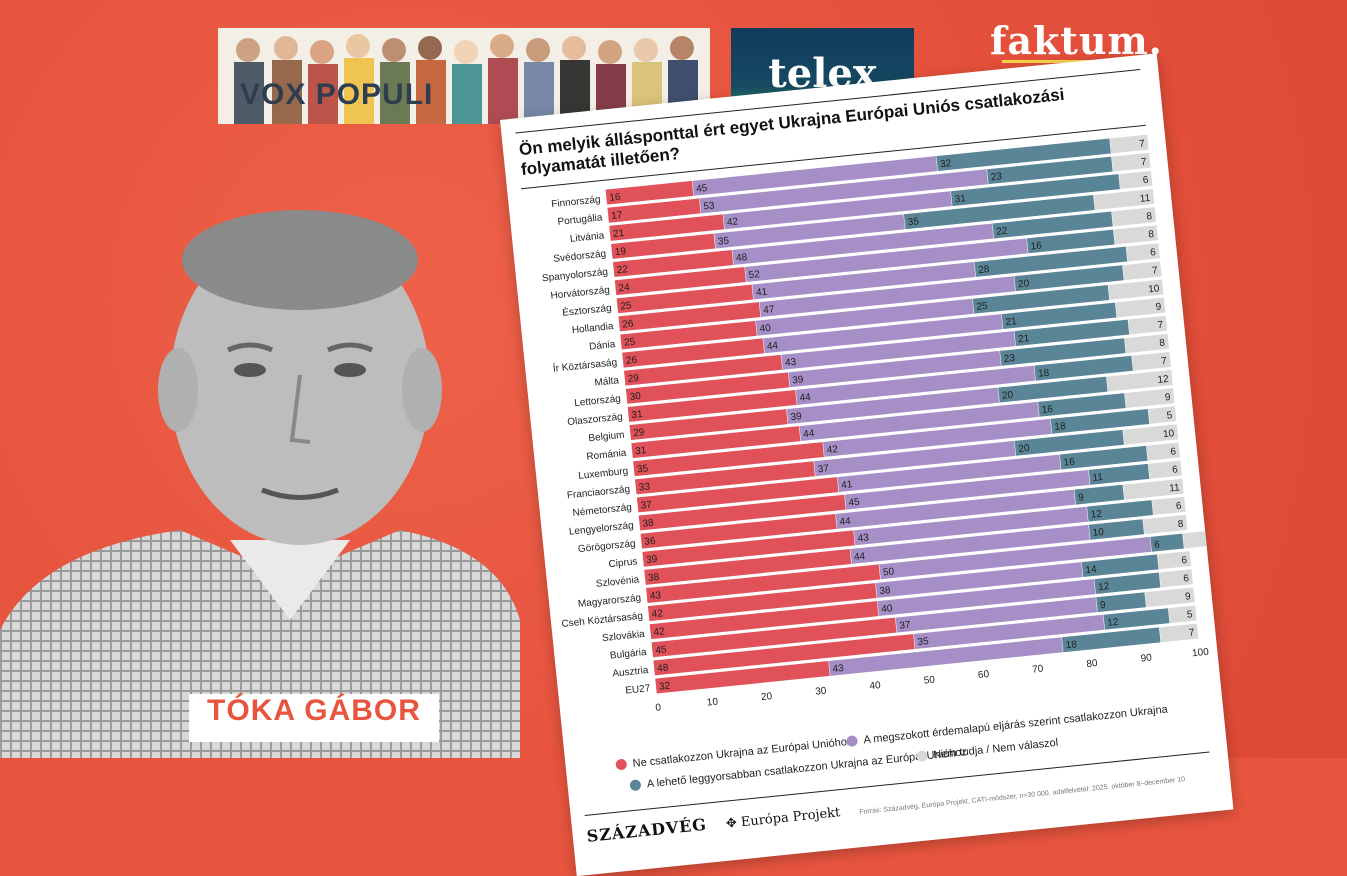 This screenshot has width=1347, height=876. What do you see at coordinates (762, 293) in the screenshot?
I see `data-label: 41` at bounding box center [762, 293].